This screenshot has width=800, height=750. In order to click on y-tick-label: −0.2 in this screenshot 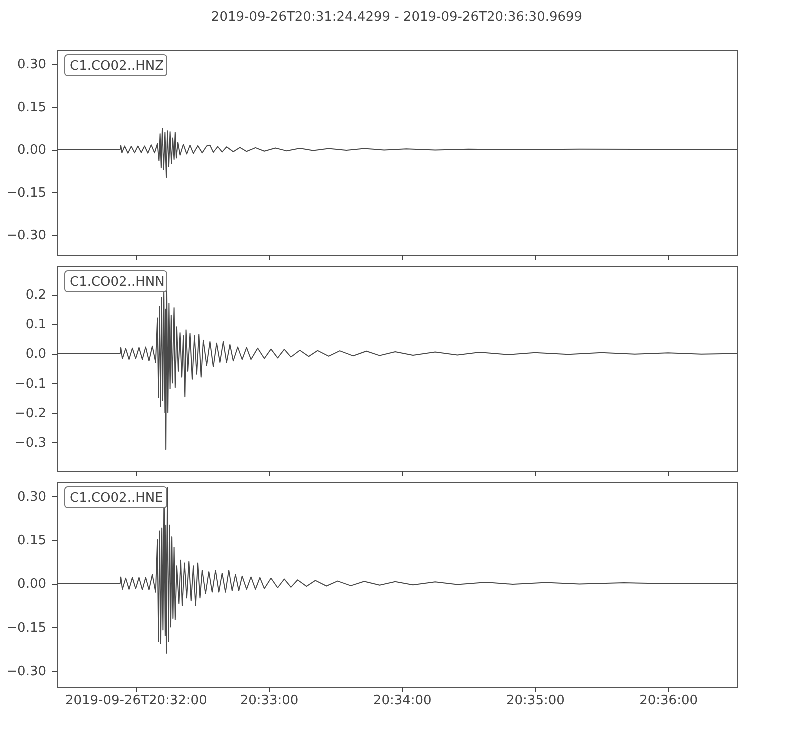, I will do `click(30, 414)`.